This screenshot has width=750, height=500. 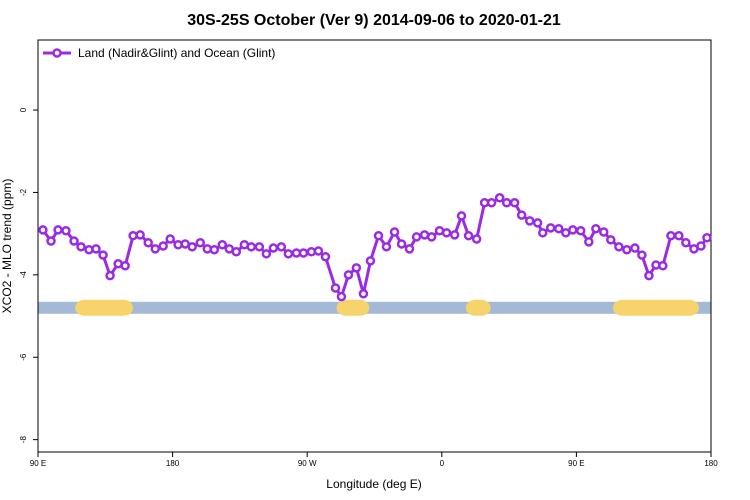 I want to click on y-axis-label: XCO2 - MLO trend (ppm), so click(x=7, y=246).